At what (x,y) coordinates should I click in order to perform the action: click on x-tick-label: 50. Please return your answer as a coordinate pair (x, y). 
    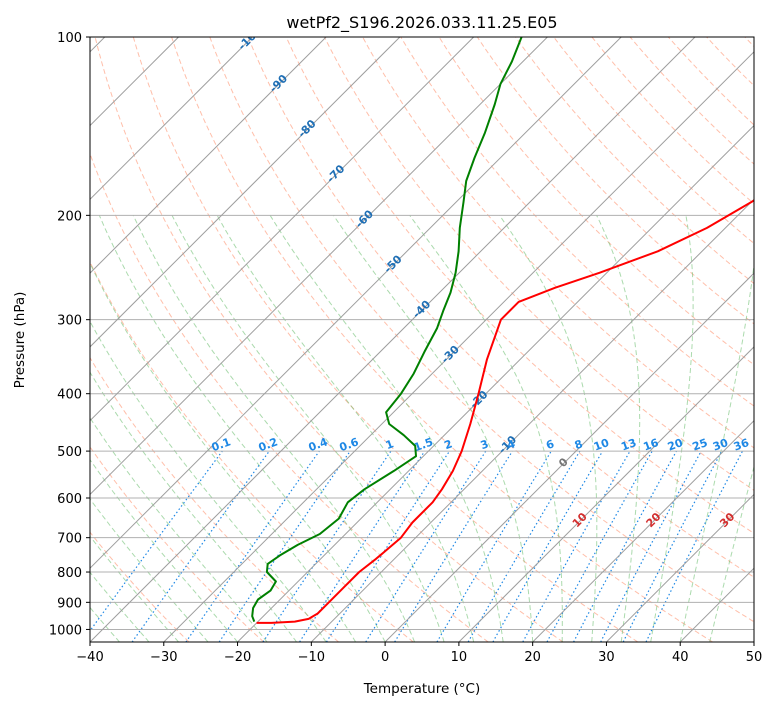
    Looking at the image, I should click on (754, 657).